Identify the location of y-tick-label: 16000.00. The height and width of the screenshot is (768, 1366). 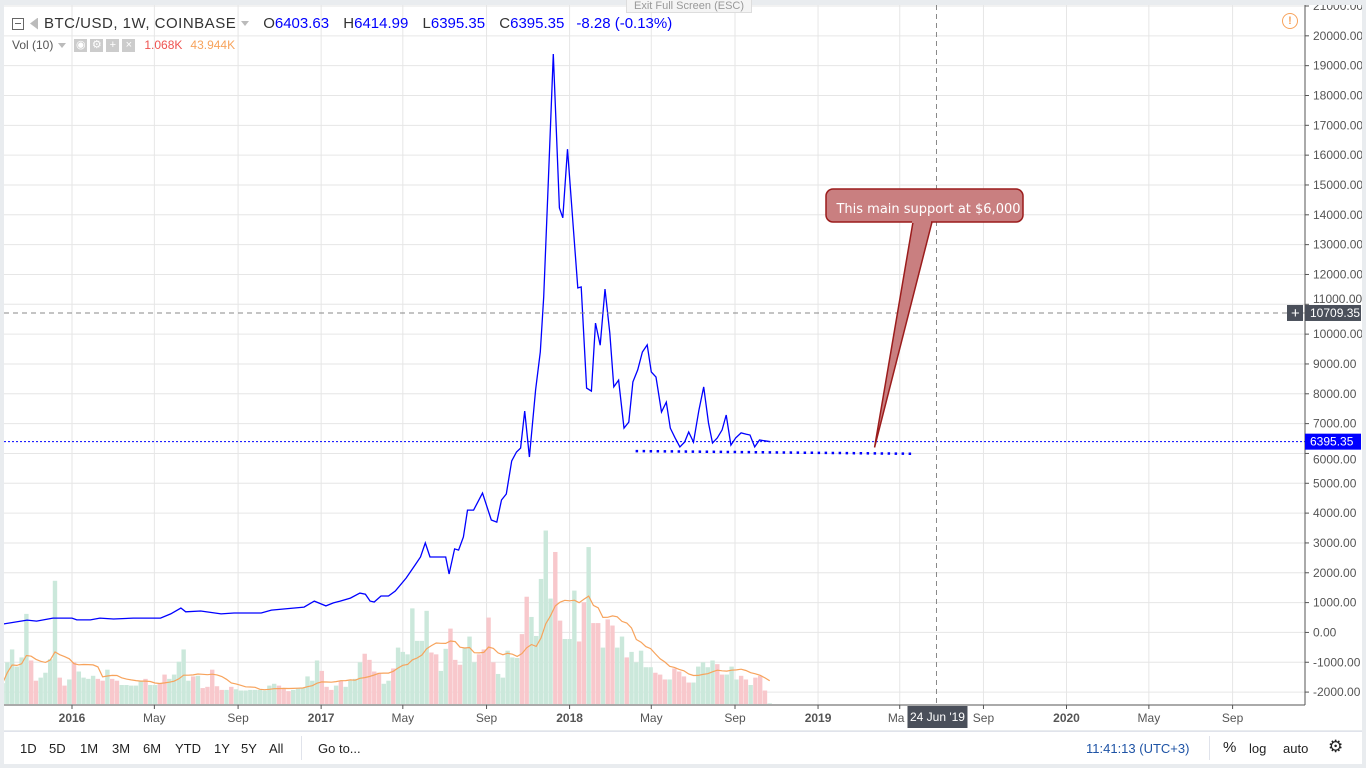
(1337, 155).